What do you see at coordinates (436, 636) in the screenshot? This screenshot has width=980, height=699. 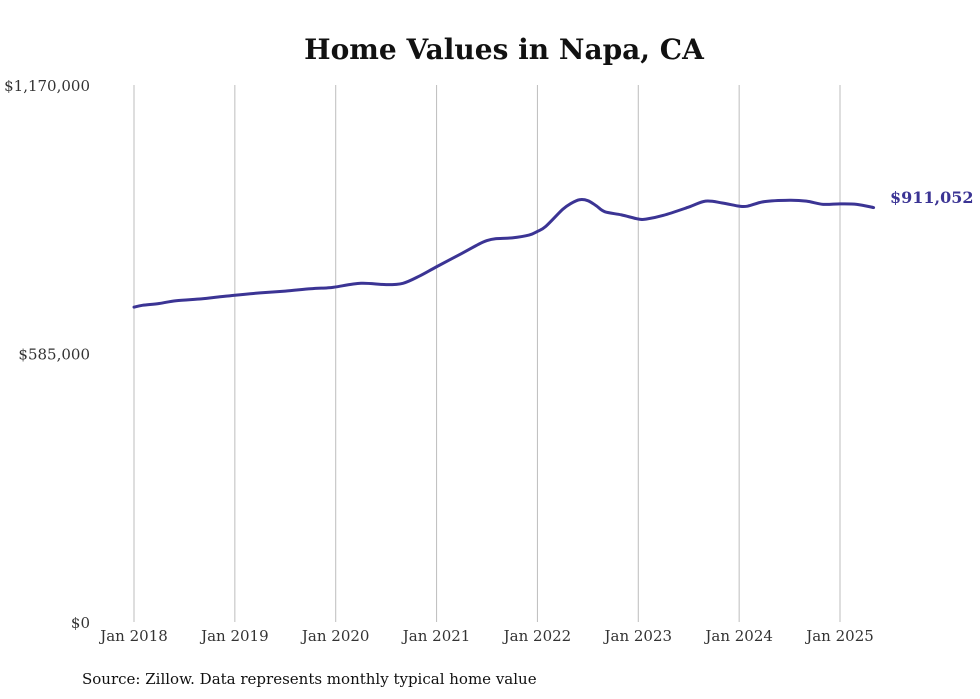 I see `x-tick-label: Jan 2021` at bounding box center [436, 636].